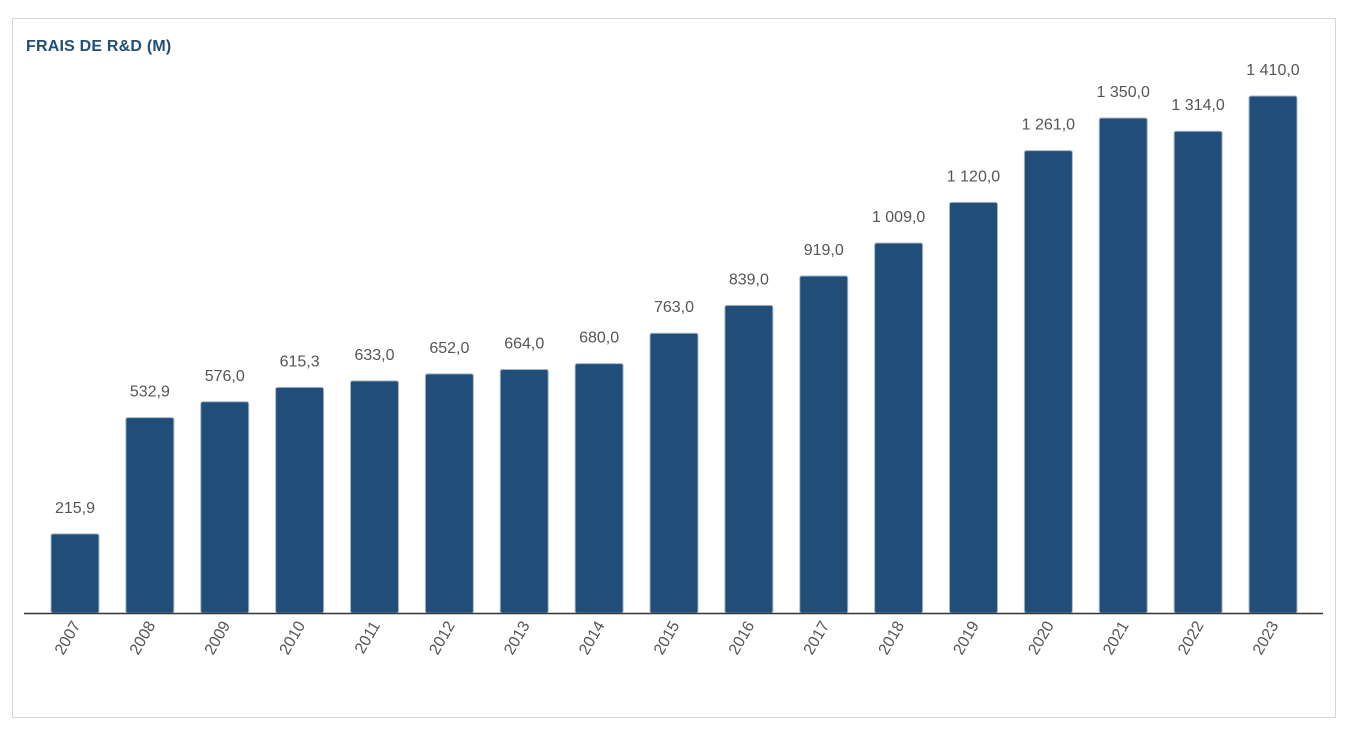  Describe the element at coordinates (524, 344) in the screenshot. I see `value-label-2013: 664,0` at that location.